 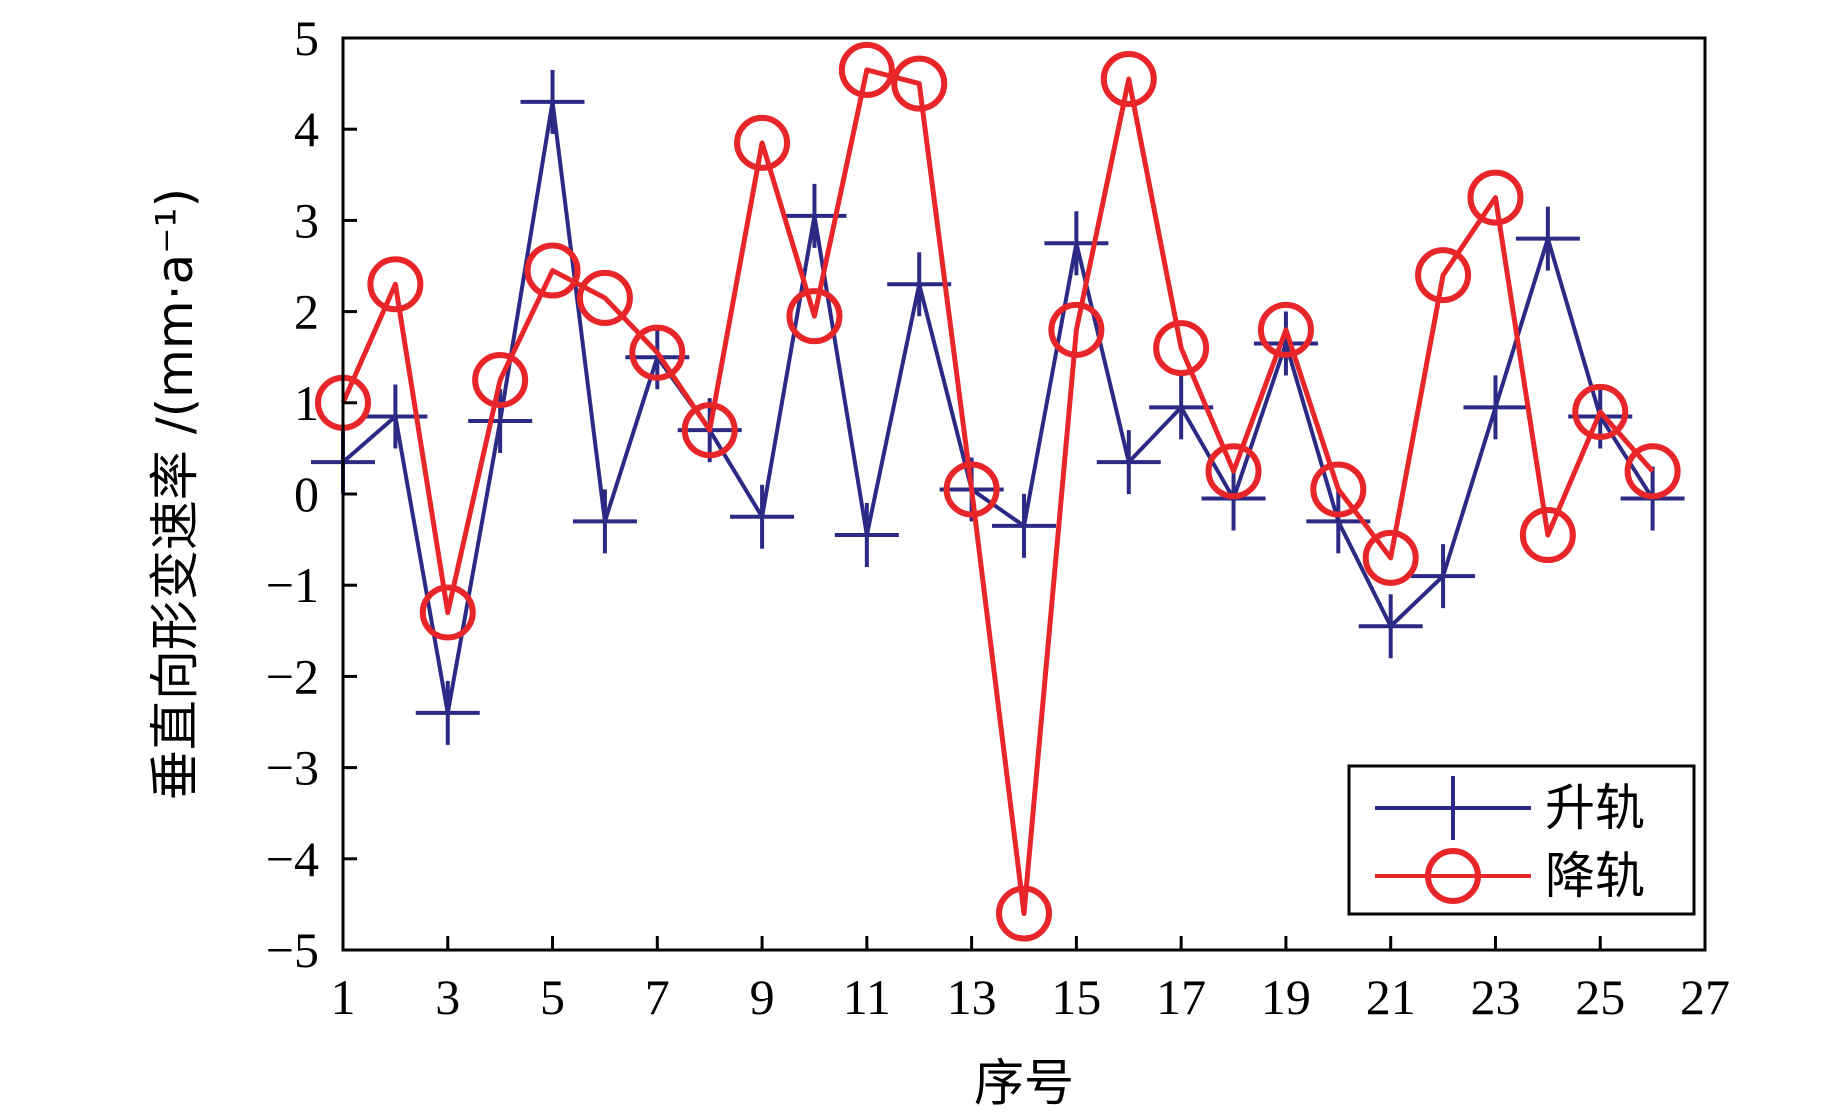 What do you see at coordinates (1600, 997) in the screenshot?
I see `x-tick-label: 25` at bounding box center [1600, 997].